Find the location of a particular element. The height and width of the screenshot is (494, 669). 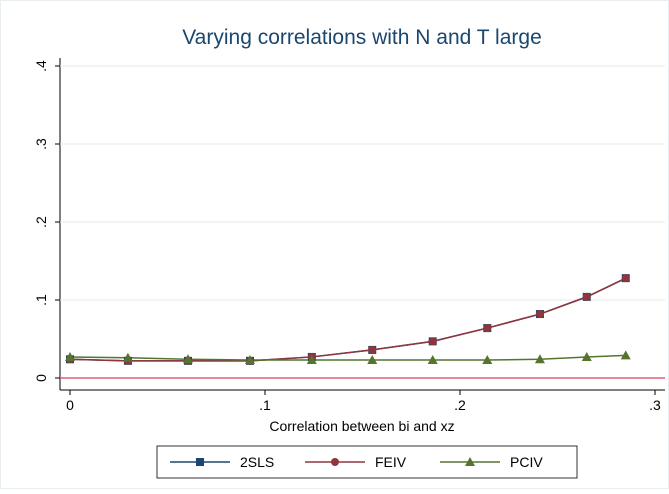

y-tick-label: .1 is located at coordinates (41, 300).